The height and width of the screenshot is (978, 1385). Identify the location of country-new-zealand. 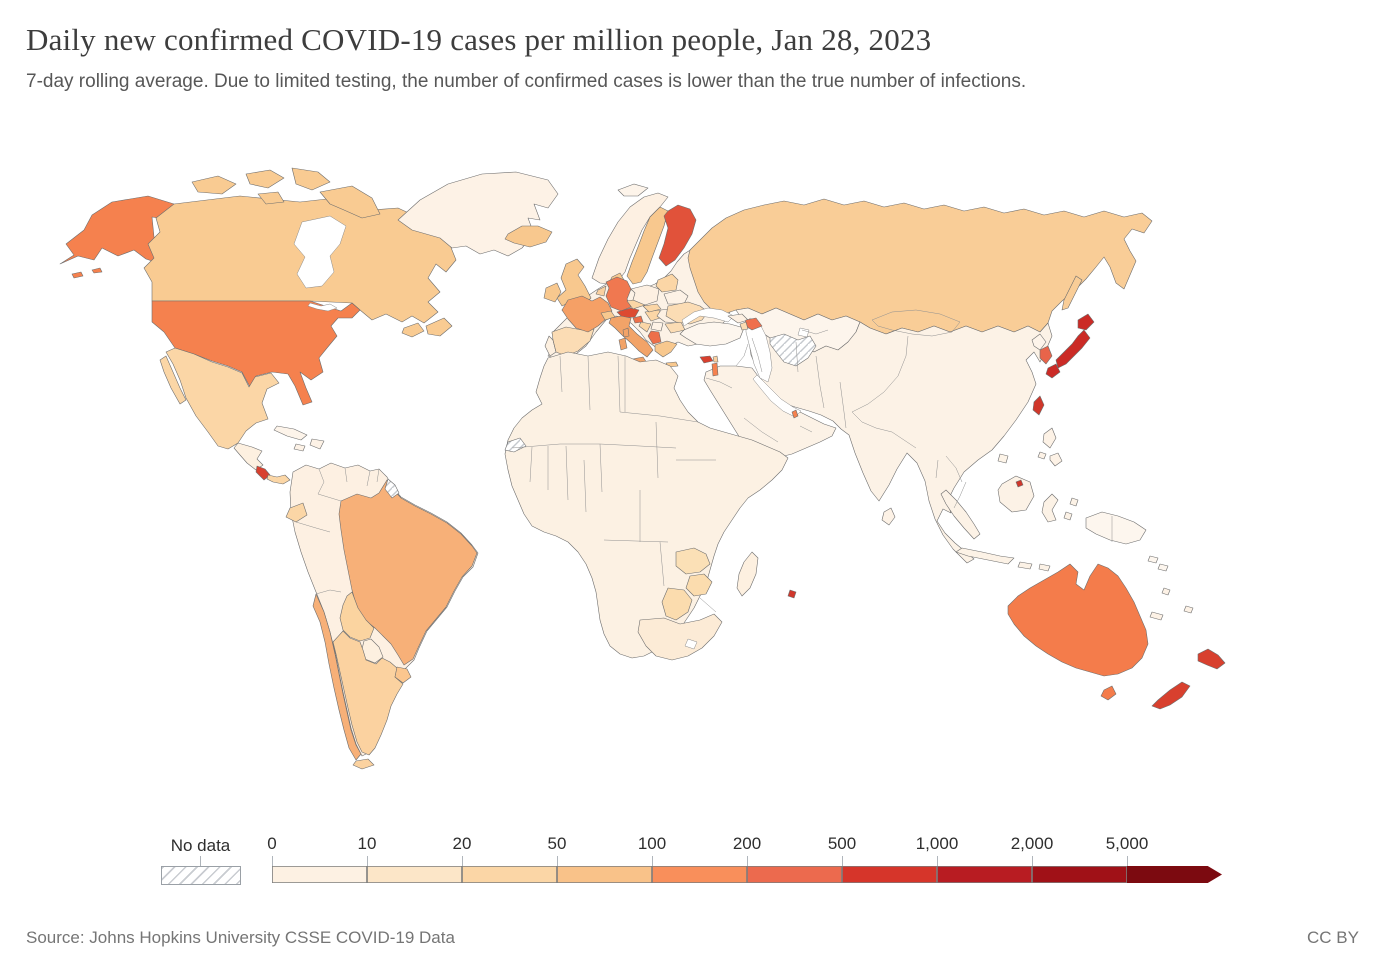
(1188, 679).